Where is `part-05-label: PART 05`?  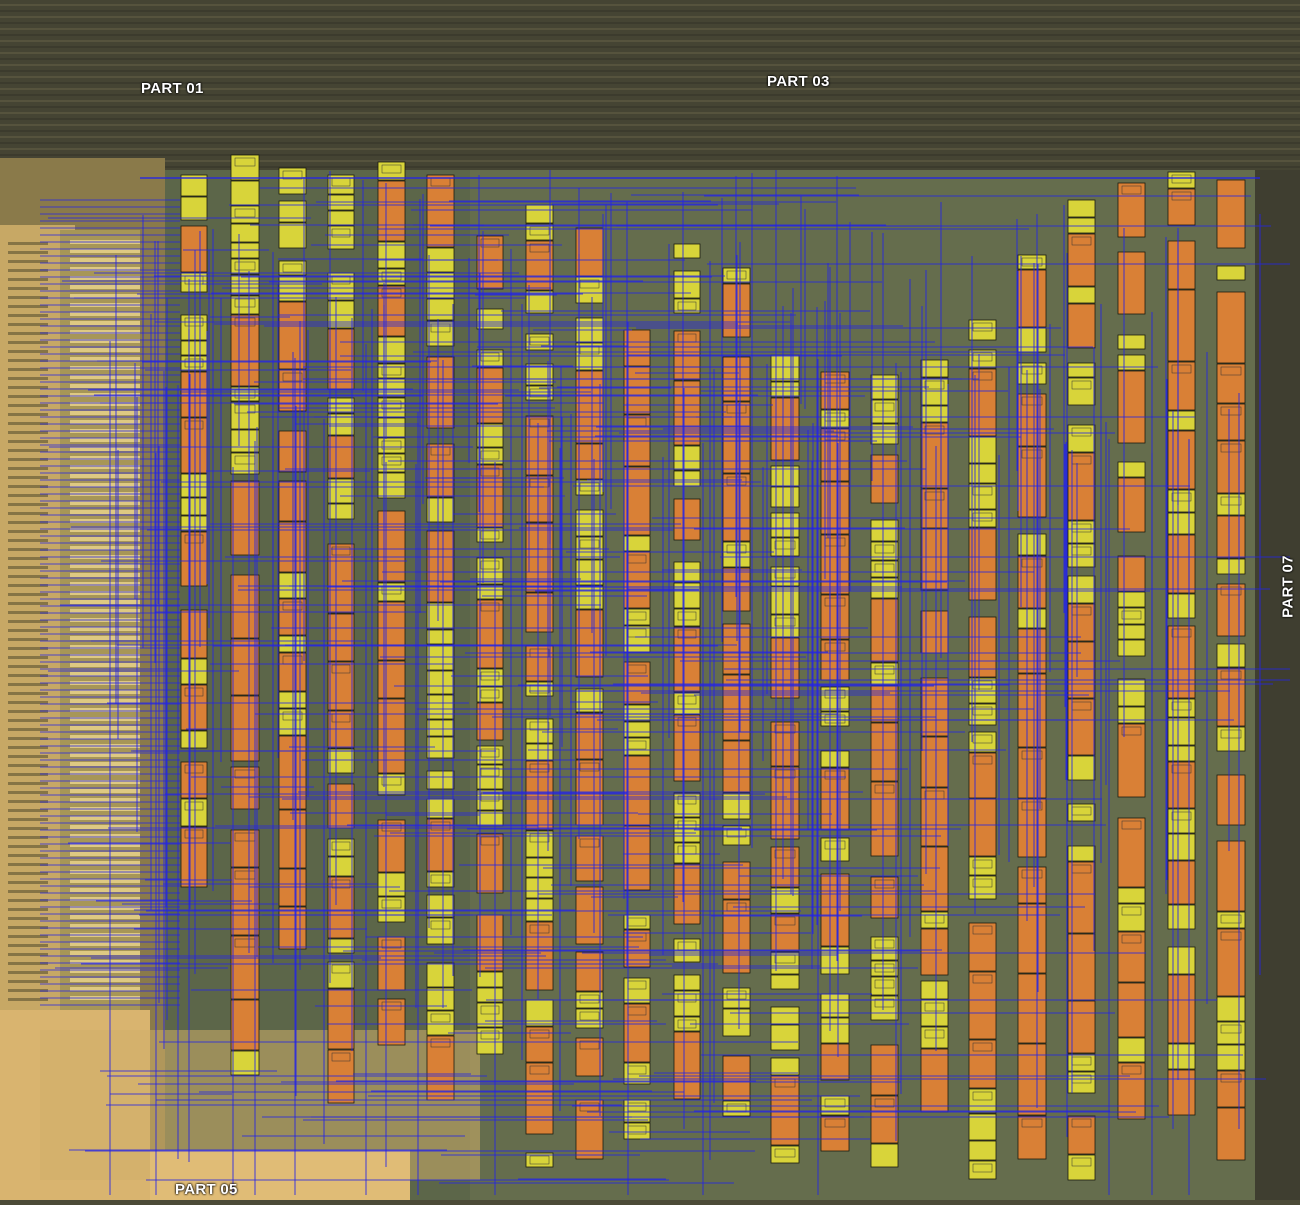
part-05-label: PART 05 is located at coordinates (206, 1189).